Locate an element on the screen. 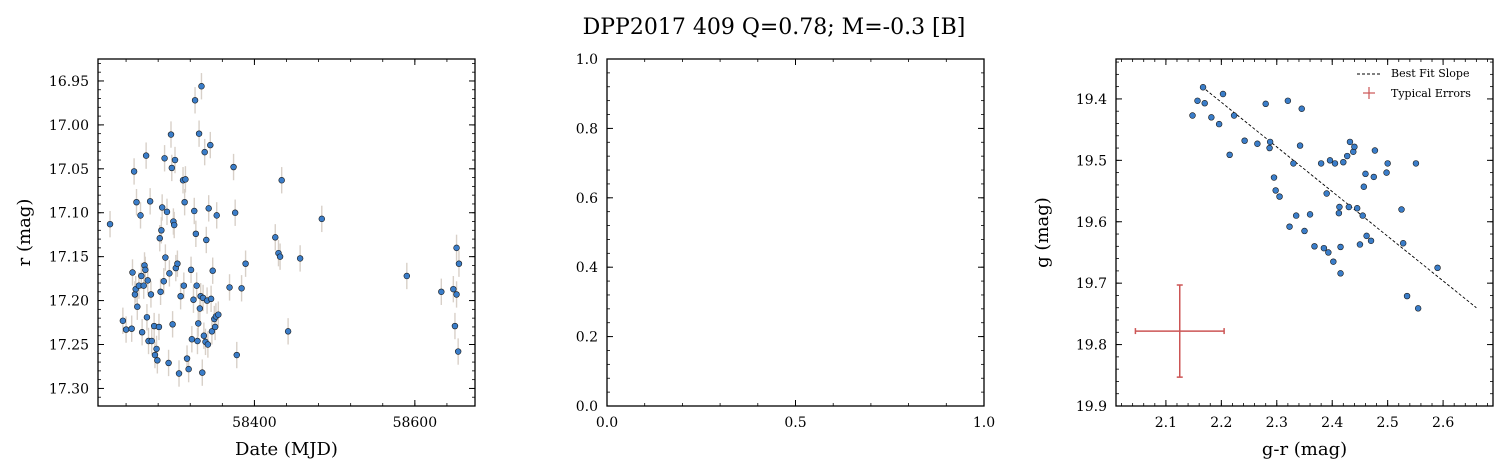 This screenshot has height=473, width=1508. color-magnitude-xtick-label: 2.2 is located at coordinates (1221, 423).